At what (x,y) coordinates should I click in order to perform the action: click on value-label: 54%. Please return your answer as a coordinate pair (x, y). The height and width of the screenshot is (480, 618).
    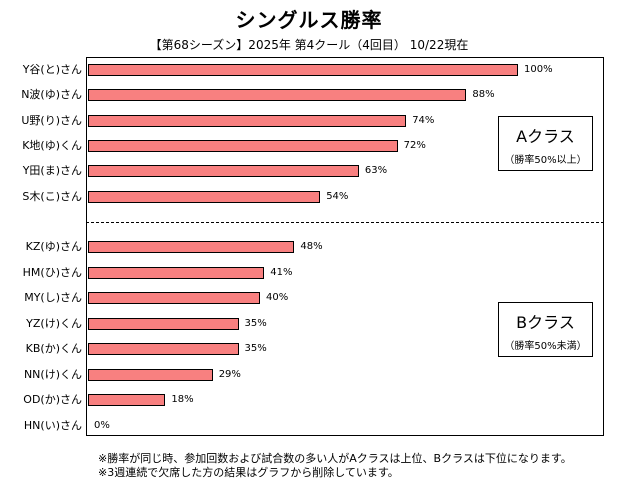
    Looking at the image, I should click on (337, 196).